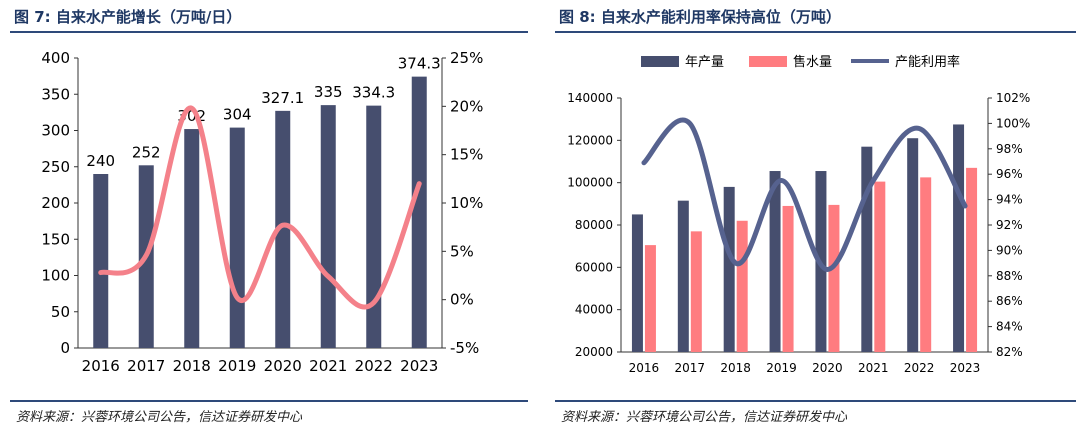 The image size is (1080, 434). Describe the element at coordinates (55, 276) in the screenshot. I see `left-tick-label: 100` at that location.